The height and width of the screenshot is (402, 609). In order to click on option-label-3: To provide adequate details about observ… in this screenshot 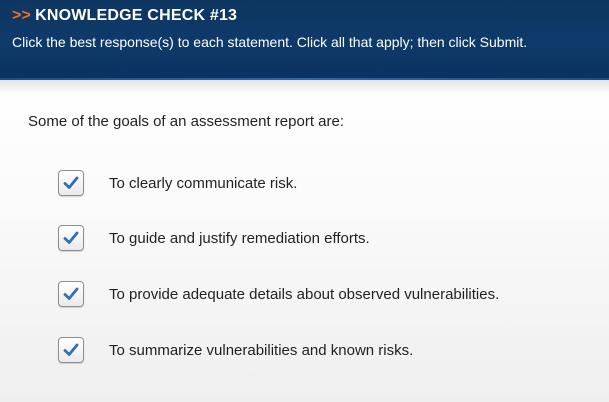, I will do `click(304, 294)`.